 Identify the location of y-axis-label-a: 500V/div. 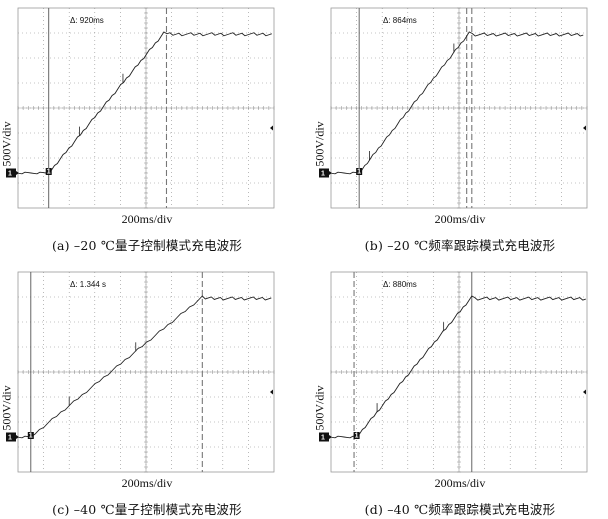
(7, 144).